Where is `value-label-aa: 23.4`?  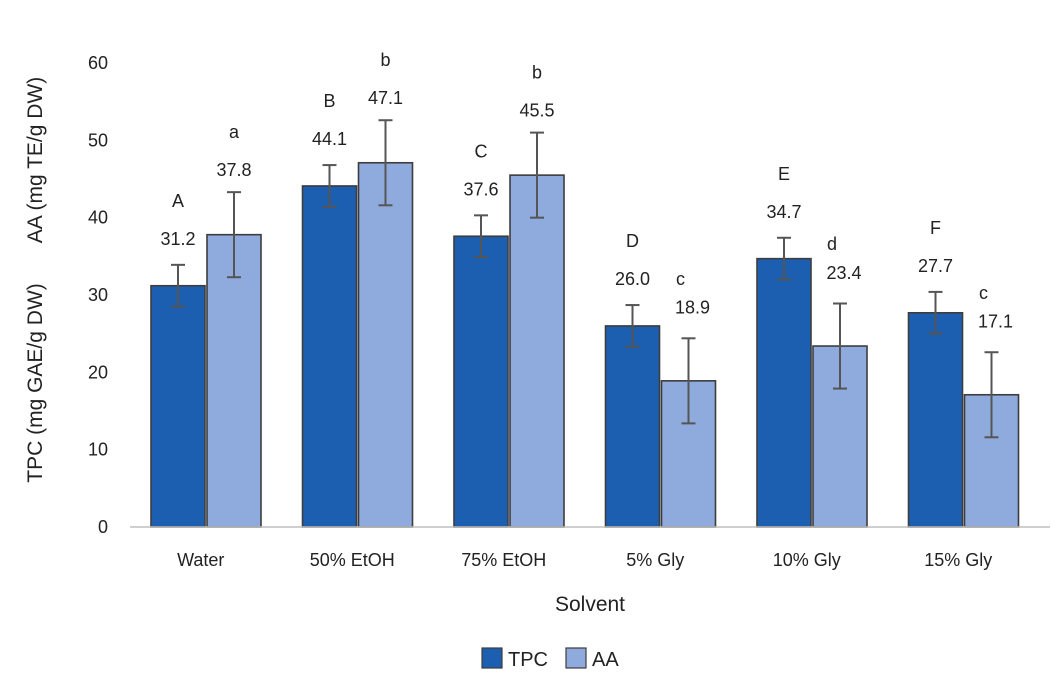 value-label-aa: 23.4 is located at coordinates (843, 273).